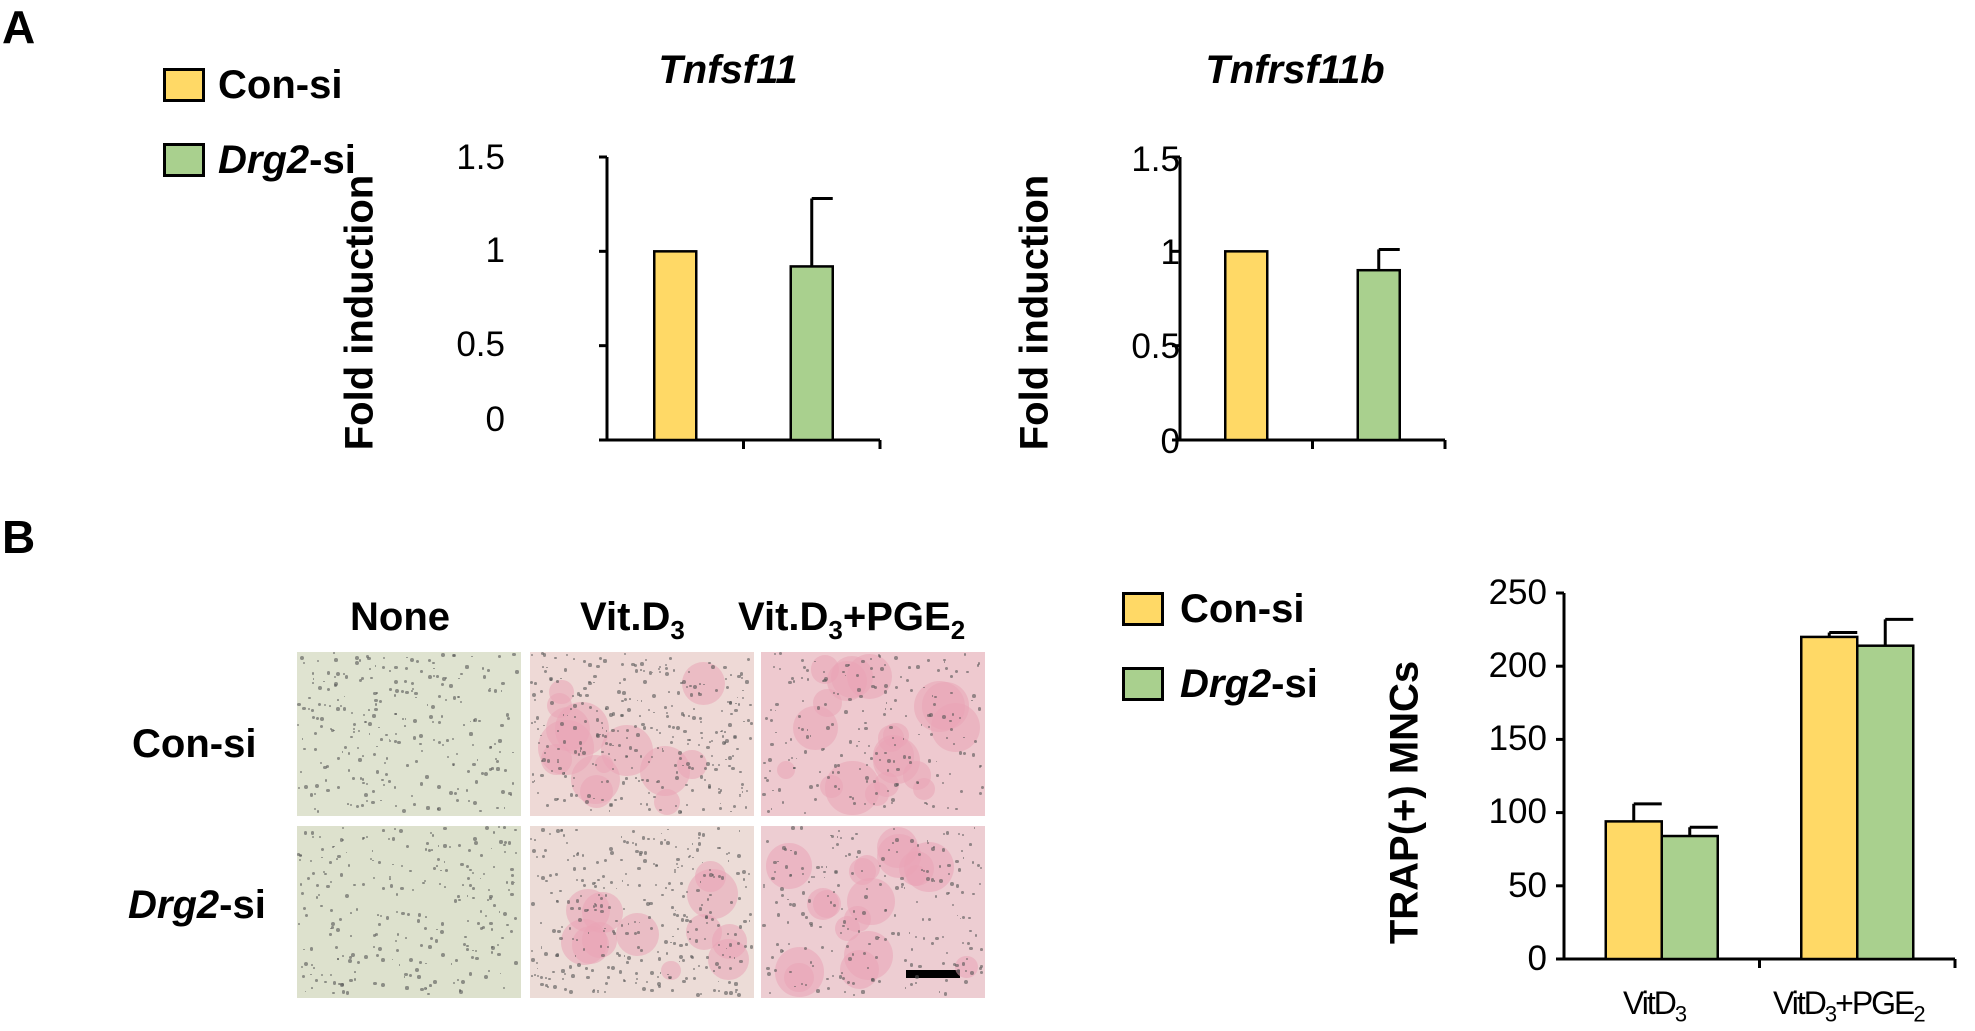 The height and width of the screenshot is (1031, 1975). What do you see at coordinates (675, 346) in the screenshot?
I see `bar-con-si` at bounding box center [675, 346].